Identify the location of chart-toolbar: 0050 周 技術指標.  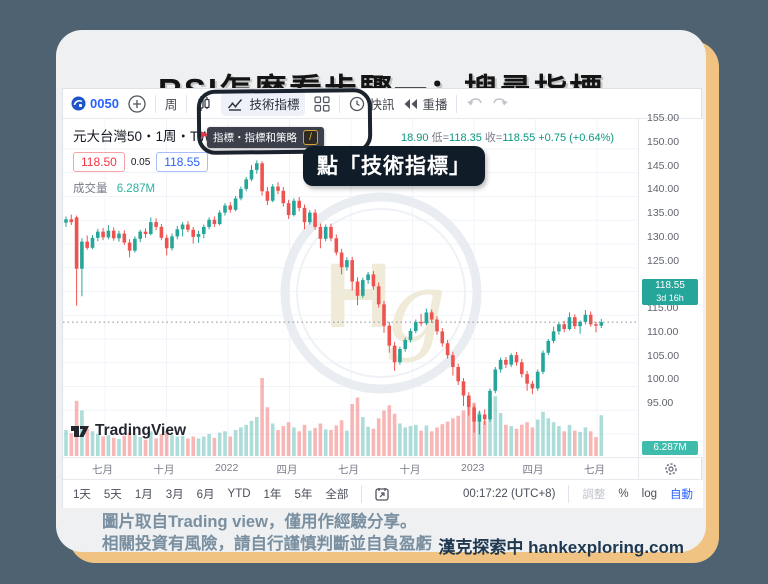
(382, 104).